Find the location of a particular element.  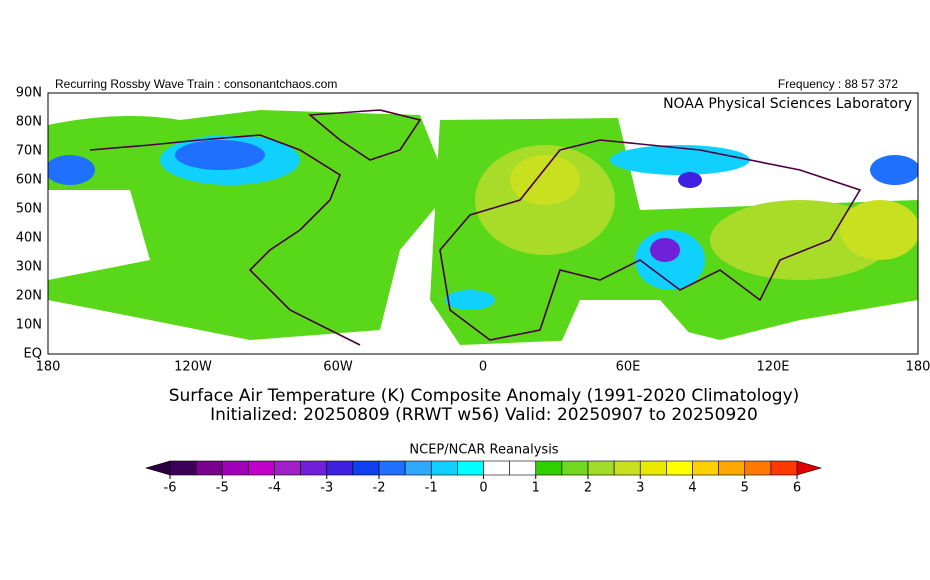

colorbar-label: -3 is located at coordinates (326, 488).